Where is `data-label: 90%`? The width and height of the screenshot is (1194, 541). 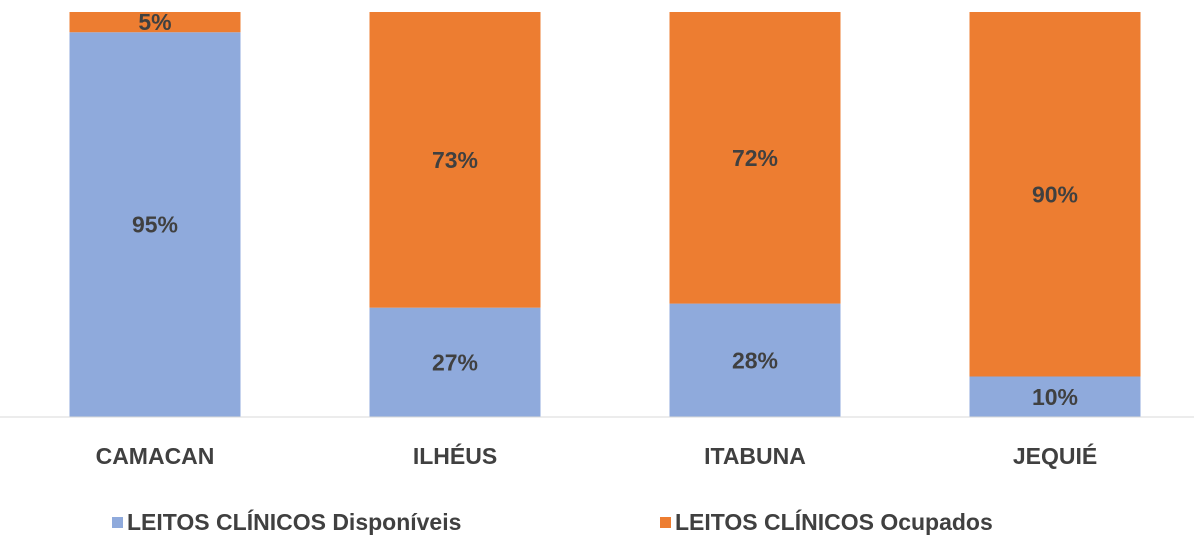 data-label: 90% is located at coordinates (1055, 194).